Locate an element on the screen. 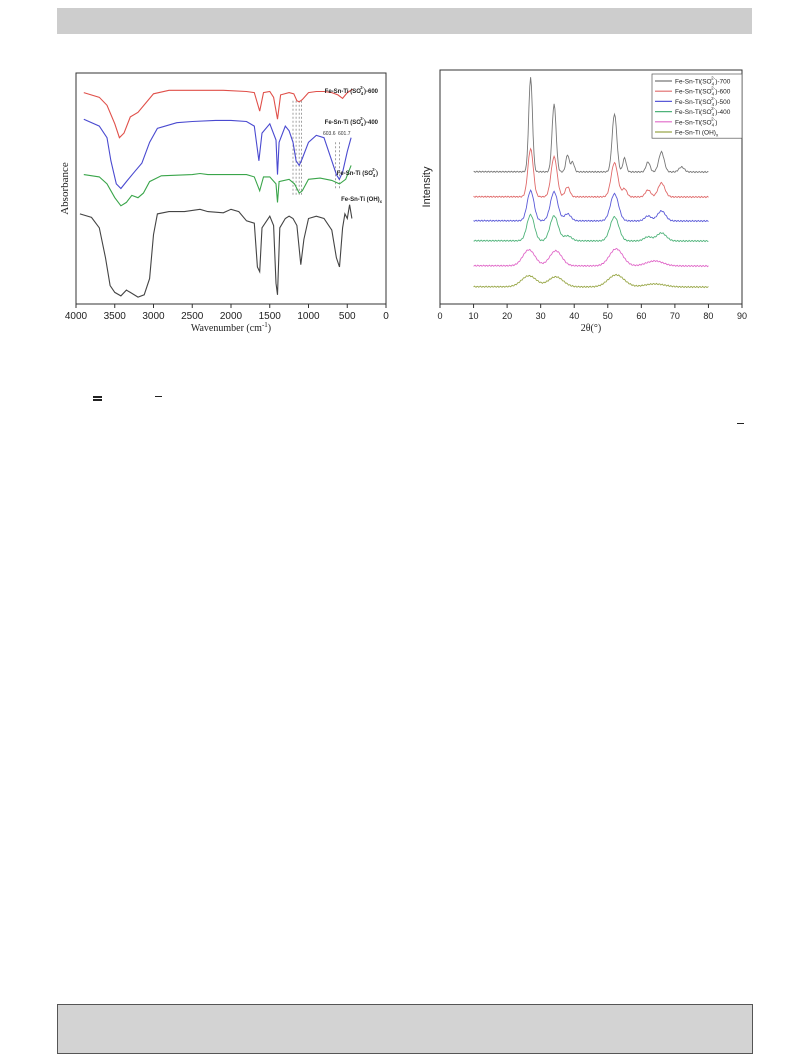 This screenshot has height=1057, width=793. xrd-x-tick-label: 60 is located at coordinates (641, 316).